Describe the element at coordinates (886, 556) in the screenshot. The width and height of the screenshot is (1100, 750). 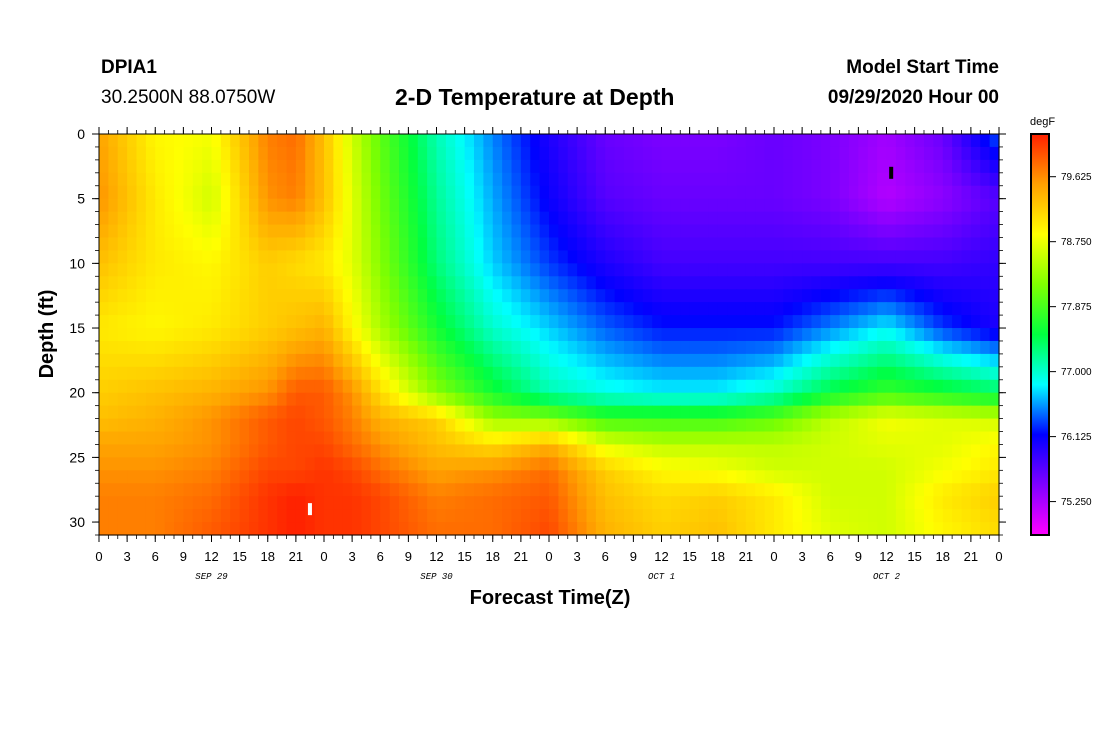
I see `x-tick-label: 12` at that location.